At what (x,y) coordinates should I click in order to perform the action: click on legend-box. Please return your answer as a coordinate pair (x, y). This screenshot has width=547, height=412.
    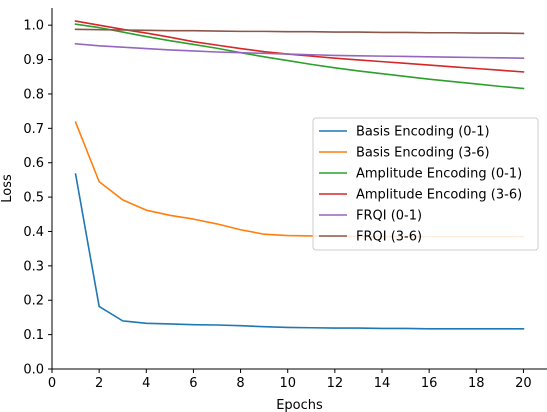
    Looking at the image, I should click on (425, 184).